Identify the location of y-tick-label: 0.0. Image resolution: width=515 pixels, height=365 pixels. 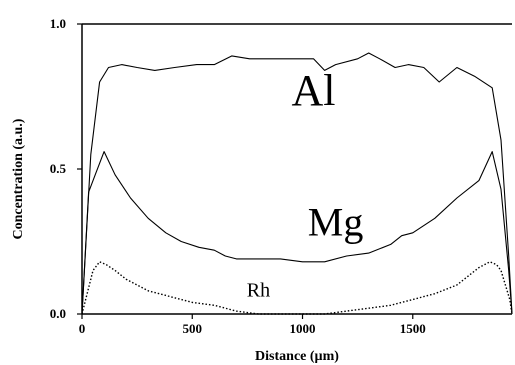
(58, 313).